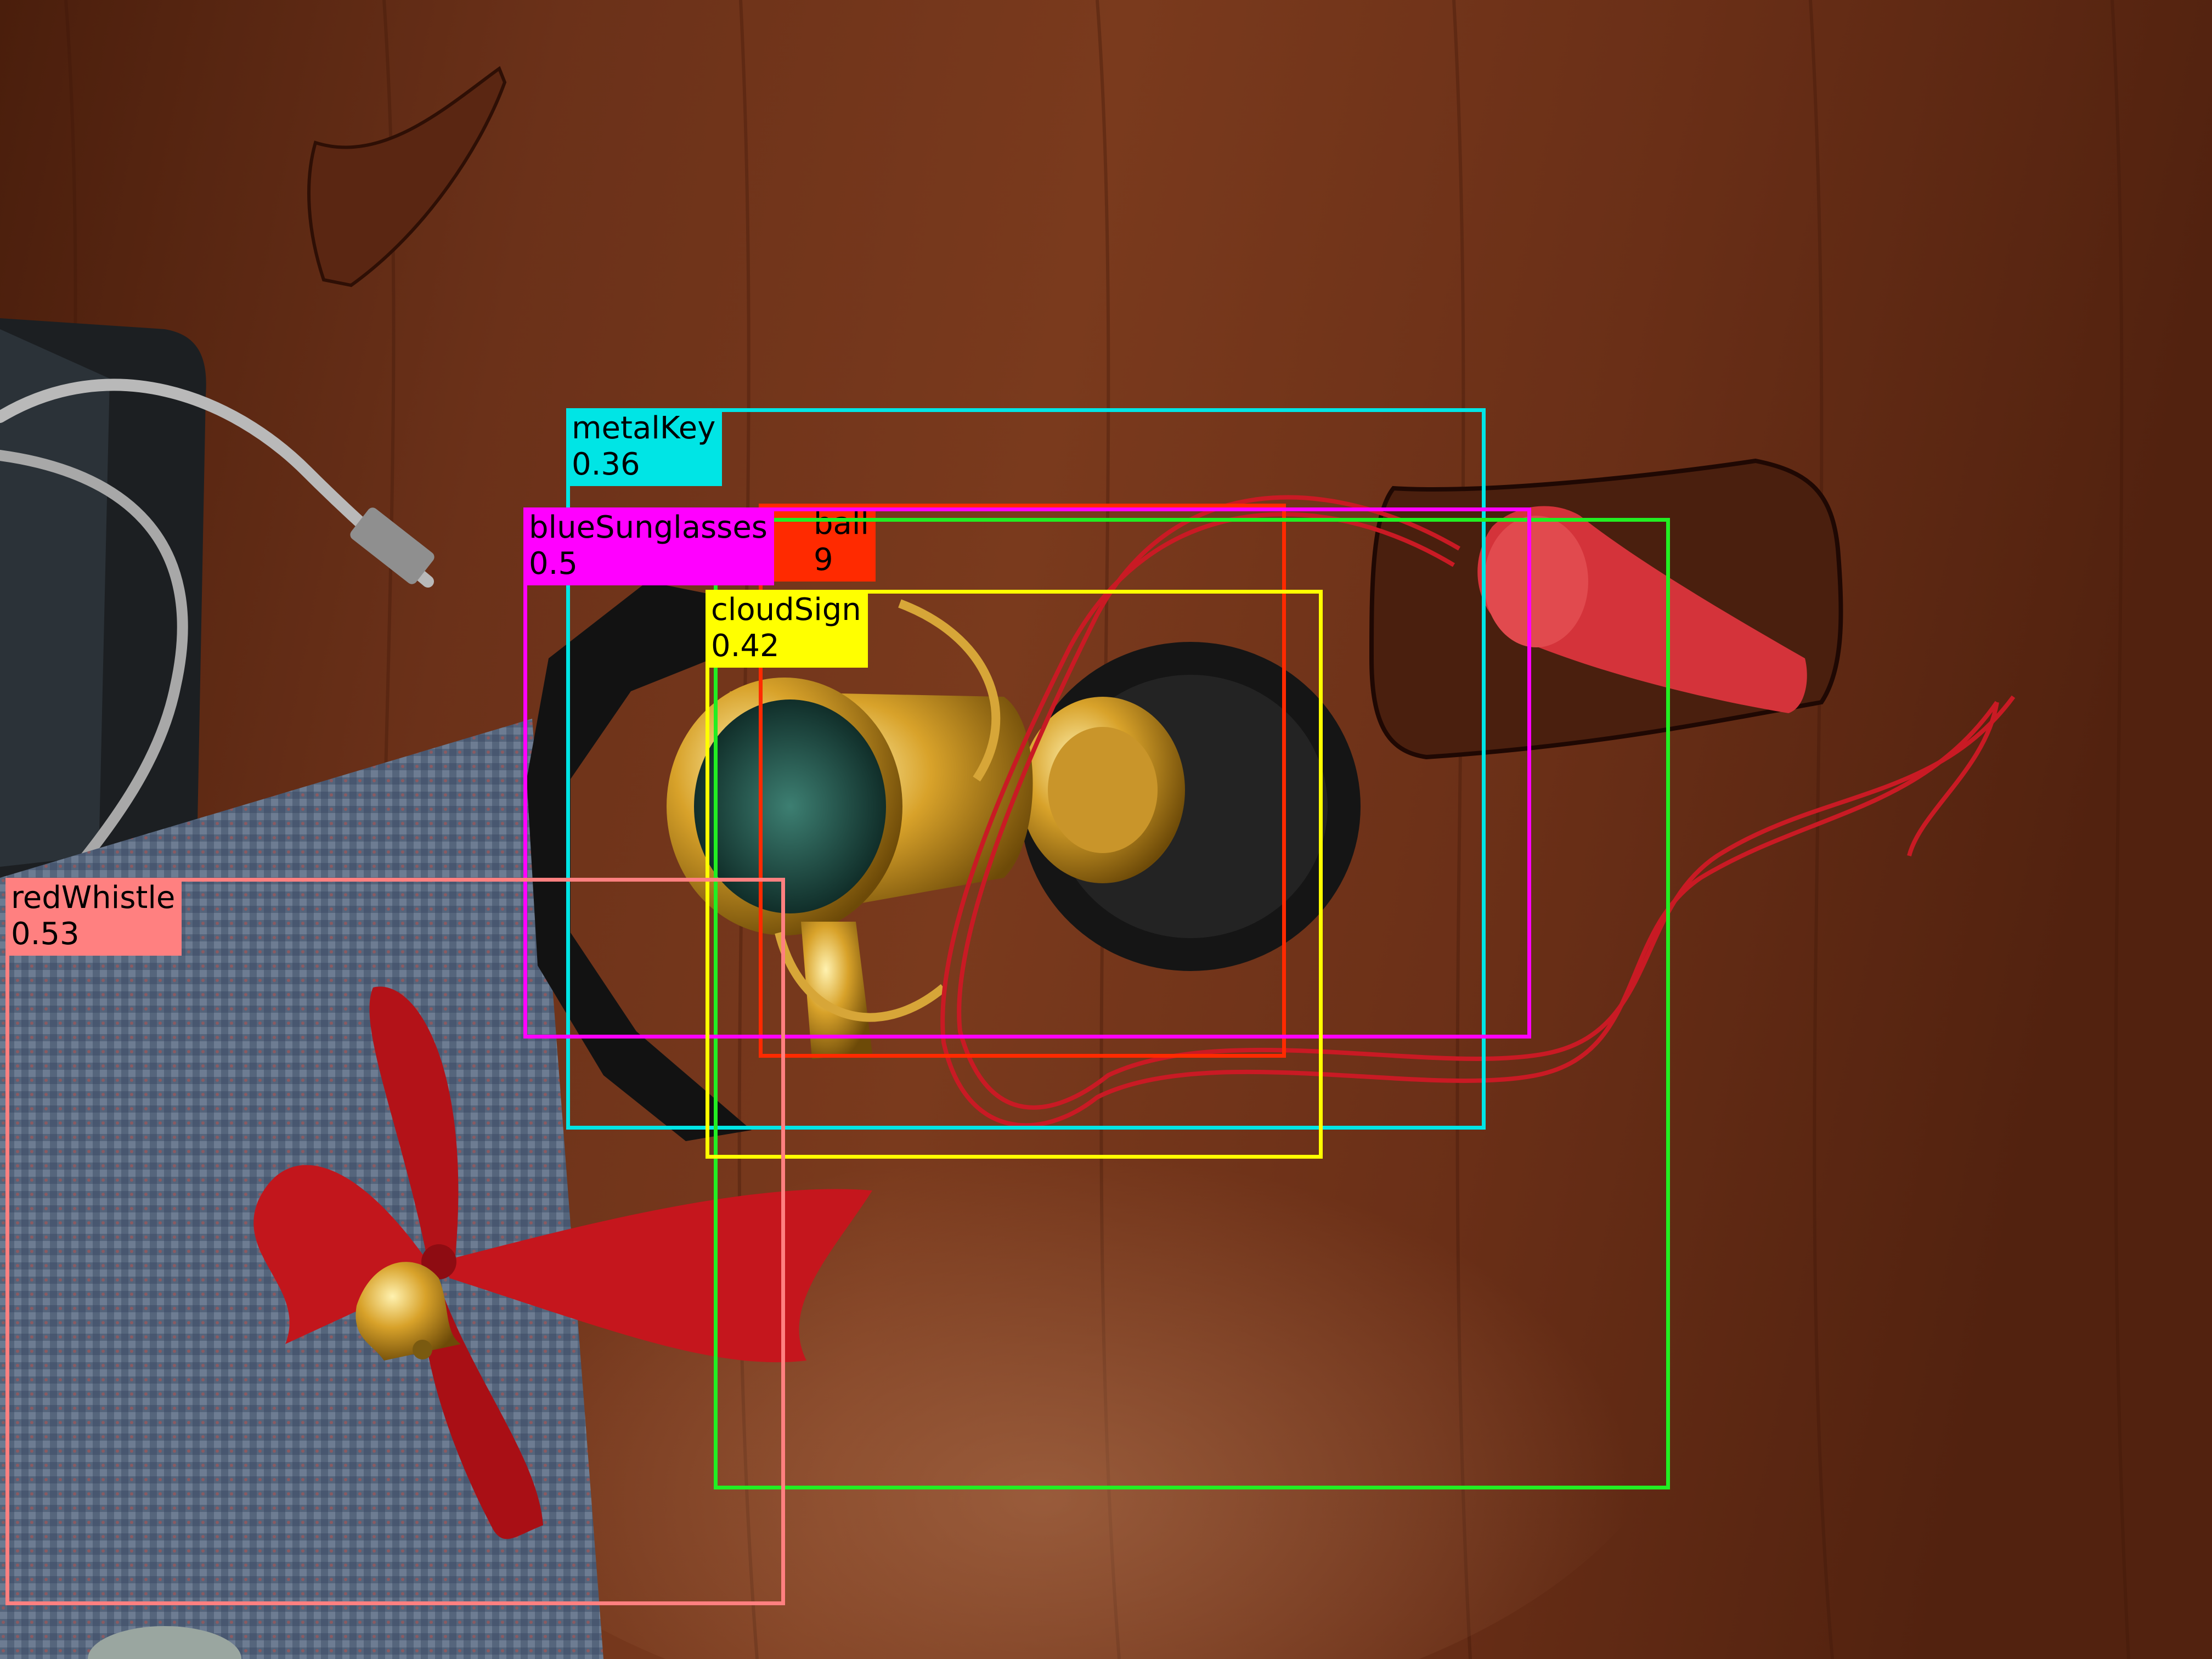 The height and width of the screenshot is (1659, 2212). Describe the element at coordinates (46, 934) in the screenshot. I see `detection-score: 0.53` at that location.